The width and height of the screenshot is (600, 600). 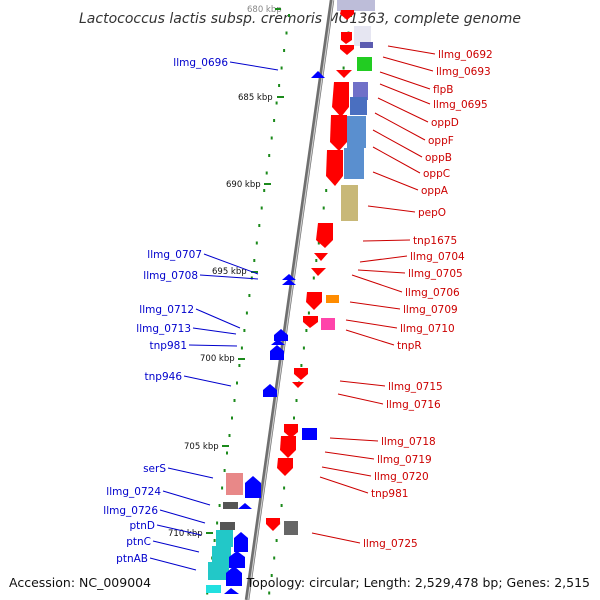 What do you see at coordinates (138, 542) in the screenshot?
I see `gene-label-ptnc: ptnC` at bounding box center [138, 542].